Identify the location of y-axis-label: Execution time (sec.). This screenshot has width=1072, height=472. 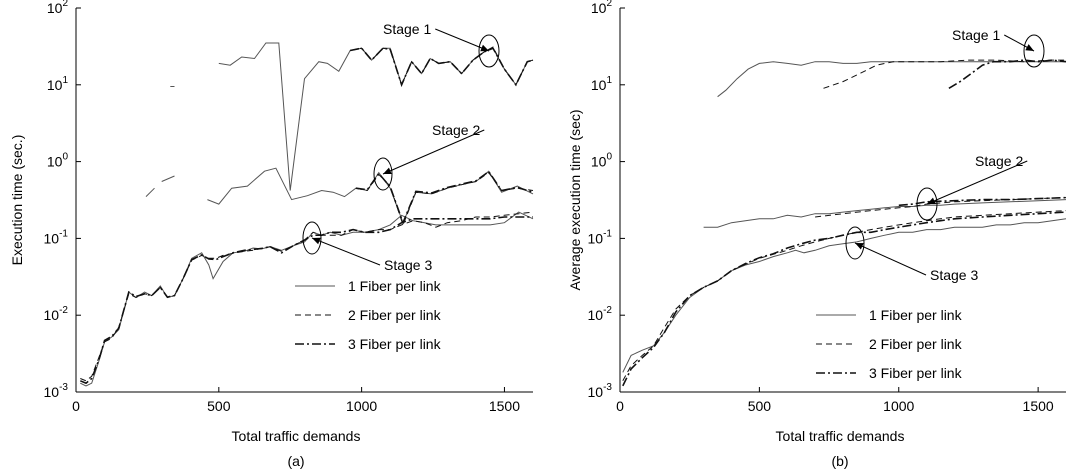
(17, 200).